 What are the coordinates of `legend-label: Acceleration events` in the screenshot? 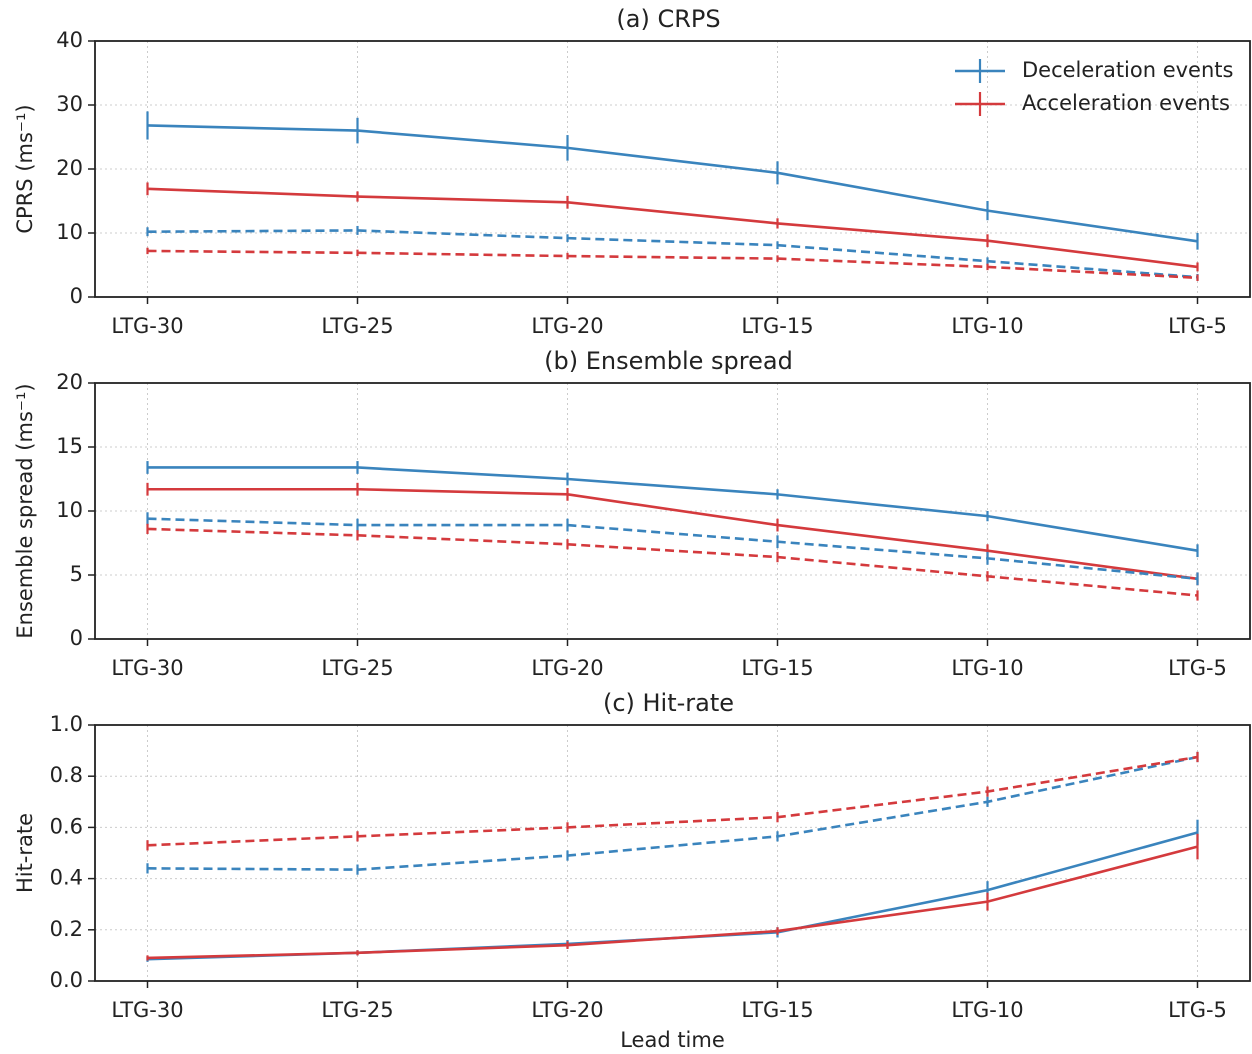 It's located at (1126, 103).